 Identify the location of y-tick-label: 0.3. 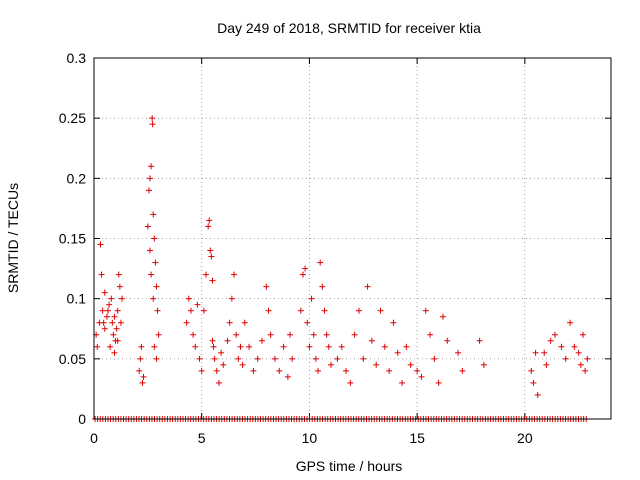
(77, 58).